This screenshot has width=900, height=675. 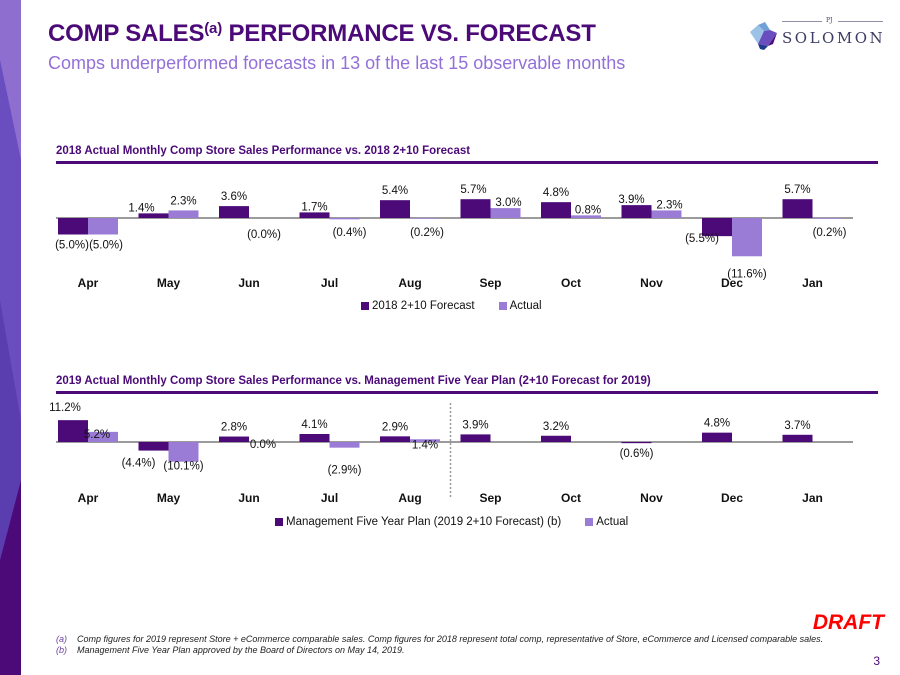 What do you see at coordinates (834, 38) in the screenshot?
I see `logo-wordmark: SOLOMON` at bounding box center [834, 38].